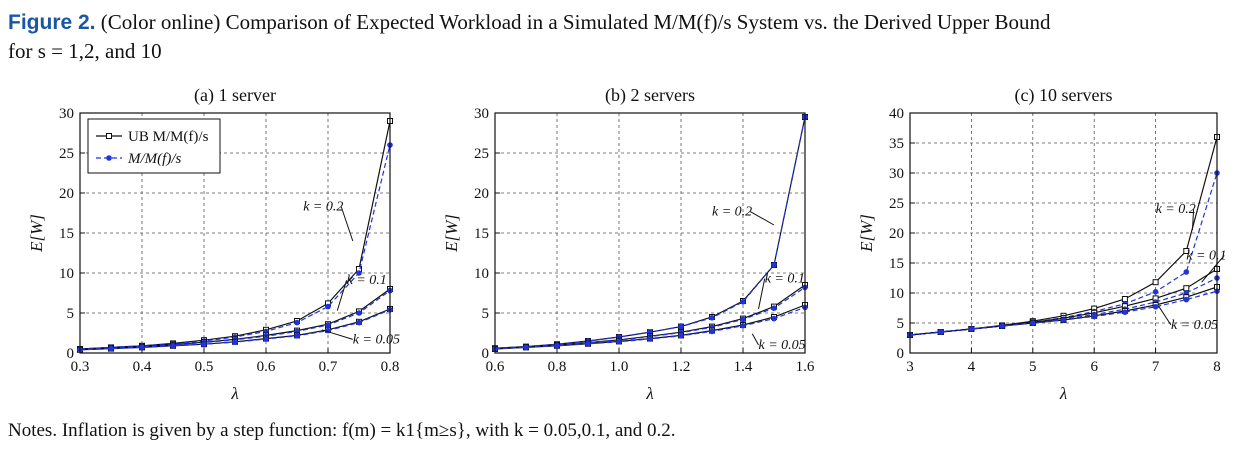 This screenshot has width=1248, height=450. Describe the element at coordinates (972, 367) in the screenshot. I see `x-tick-label: 4` at that location.